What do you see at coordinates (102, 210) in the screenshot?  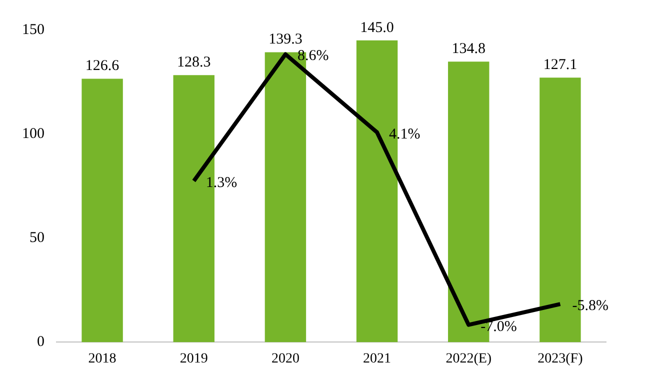 I see `bar` at bounding box center [102, 210].